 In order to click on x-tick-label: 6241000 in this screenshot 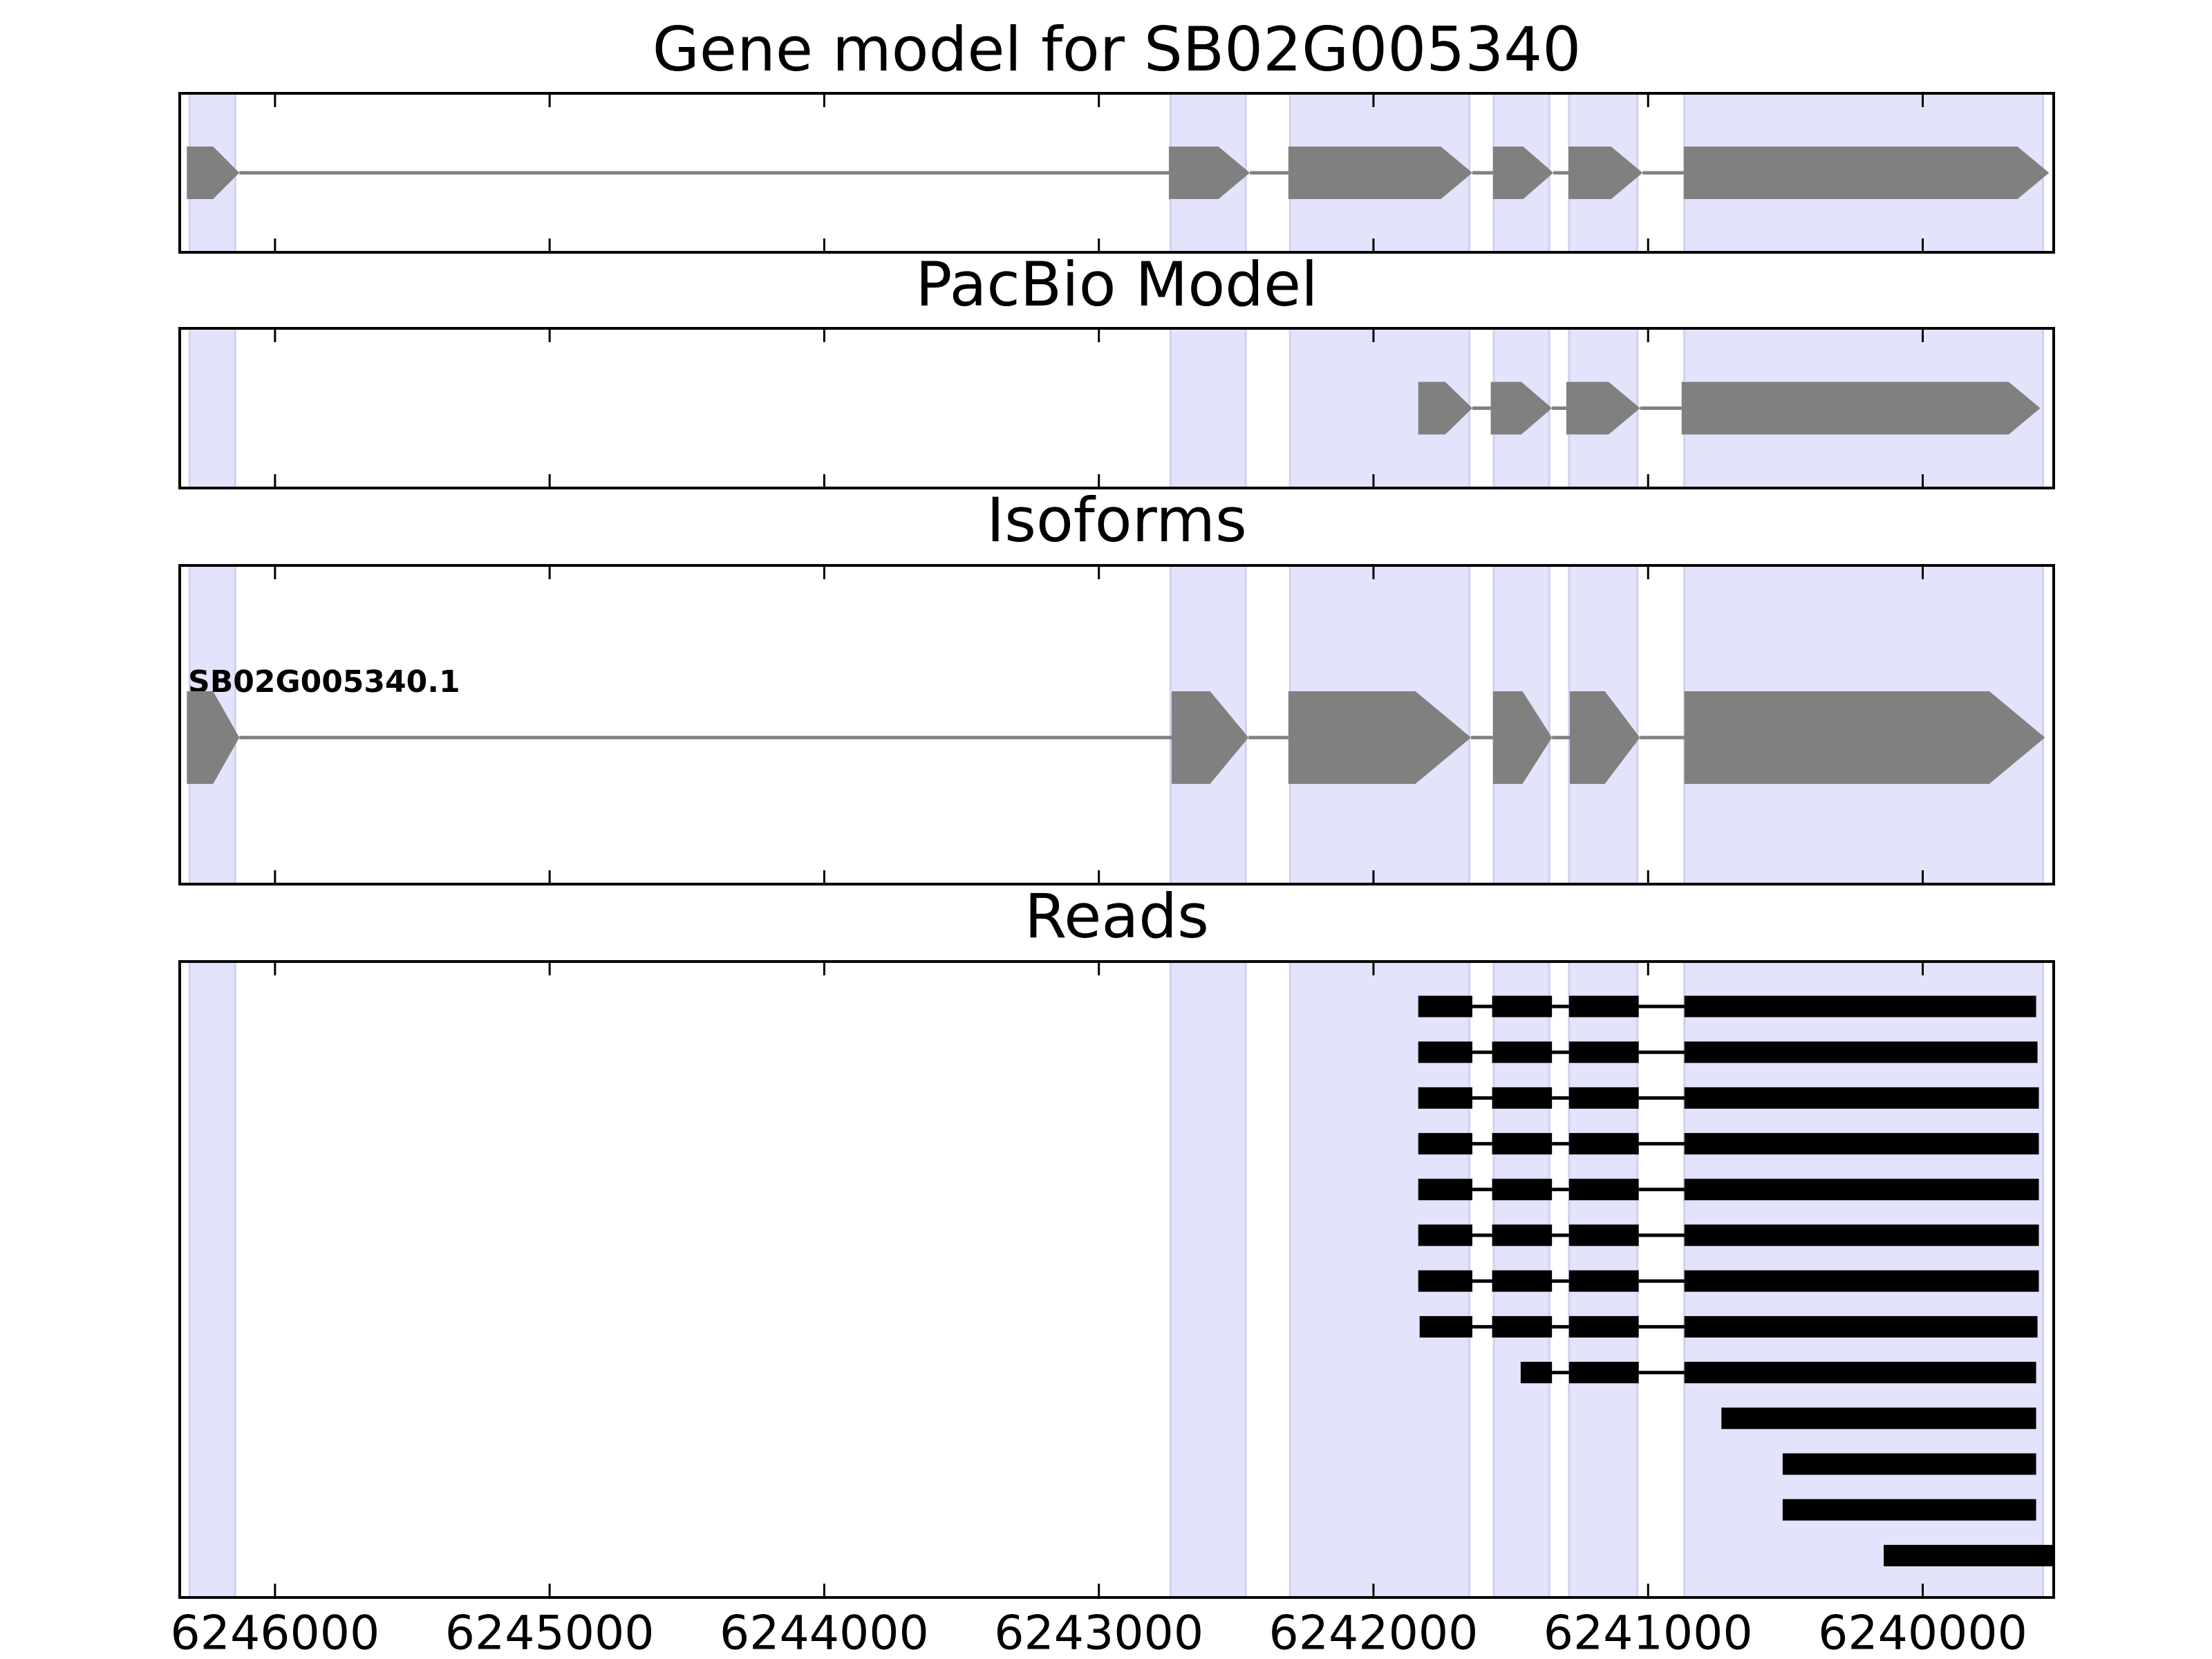, I will do `click(1648, 1633)`.